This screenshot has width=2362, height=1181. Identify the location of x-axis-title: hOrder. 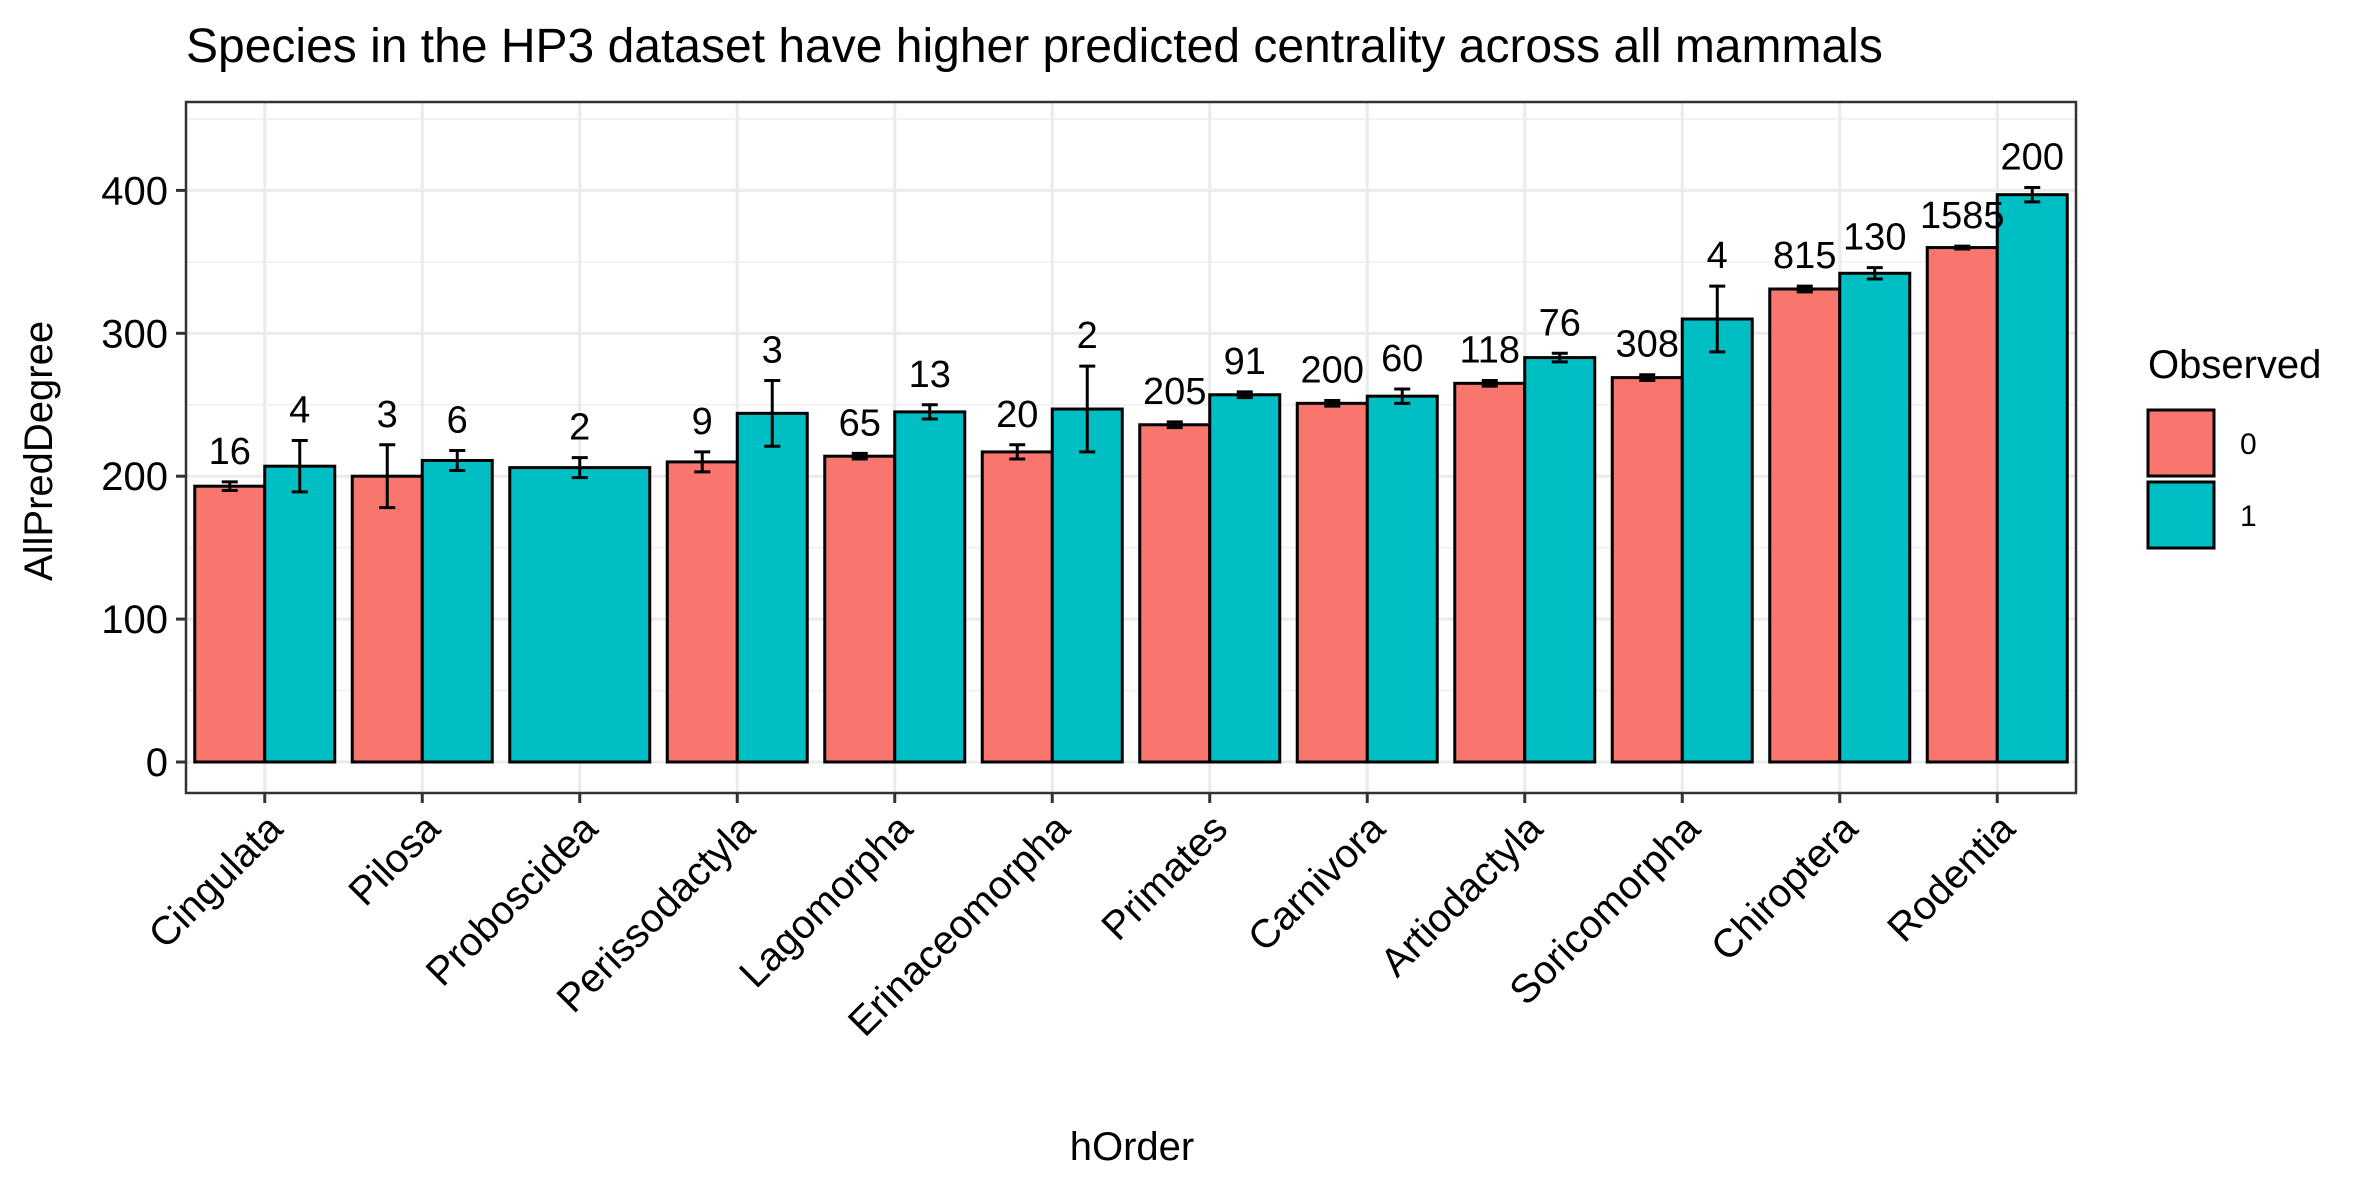
(1132, 1147).